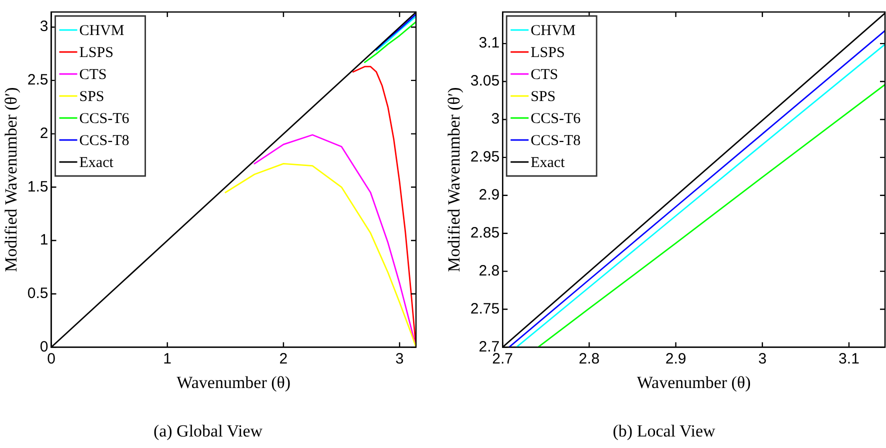 This screenshot has height=448, width=886. I want to click on y-tick-label: 2.95, so click(485, 157).